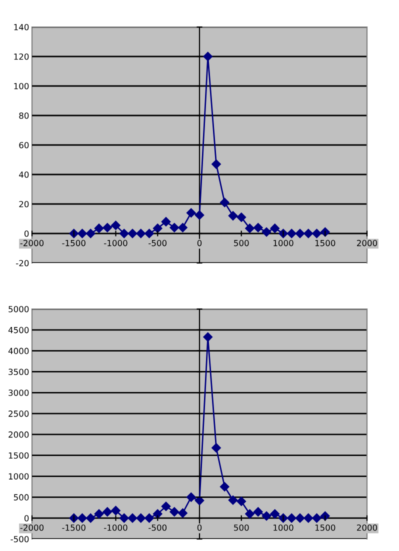  What do you see at coordinates (19, 539) in the screenshot?
I see `y-tick-label: -500` at bounding box center [19, 539].